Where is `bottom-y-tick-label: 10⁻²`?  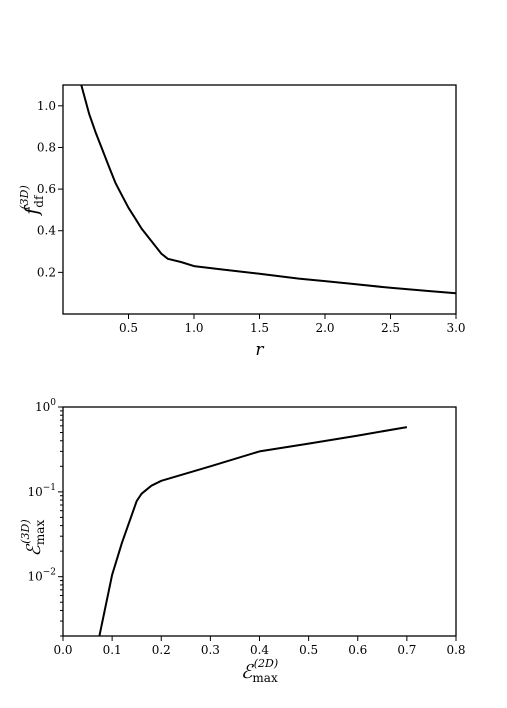 bottom-y-tick-label: 10⁻² is located at coordinates (41, 576).